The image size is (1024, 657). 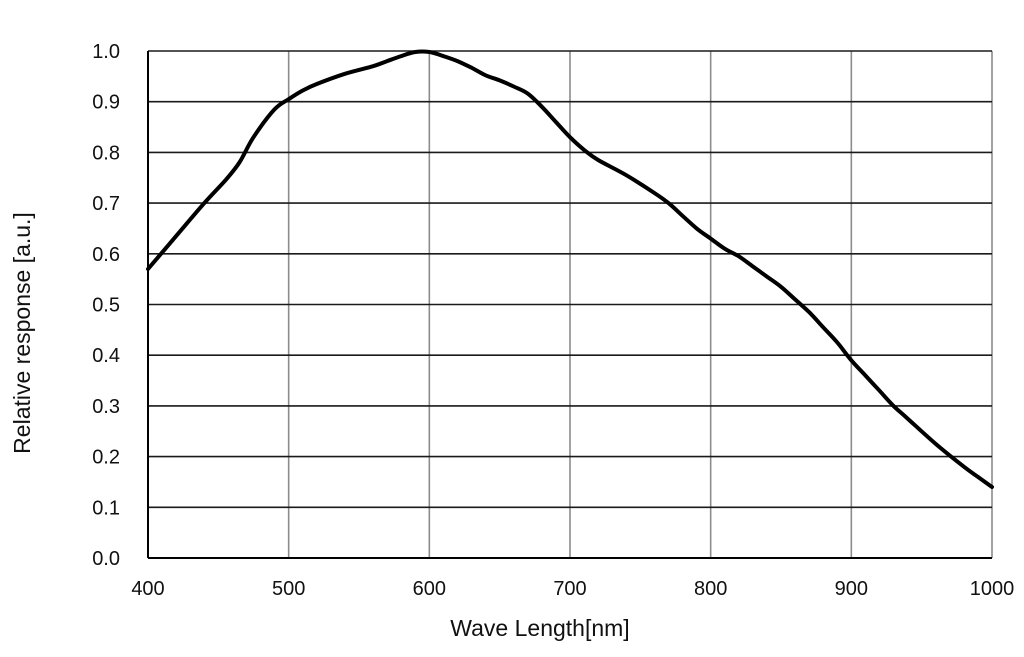 What do you see at coordinates (106, 255) in the screenshot?
I see `y-tick-label: 0.6` at bounding box center [106, 255].